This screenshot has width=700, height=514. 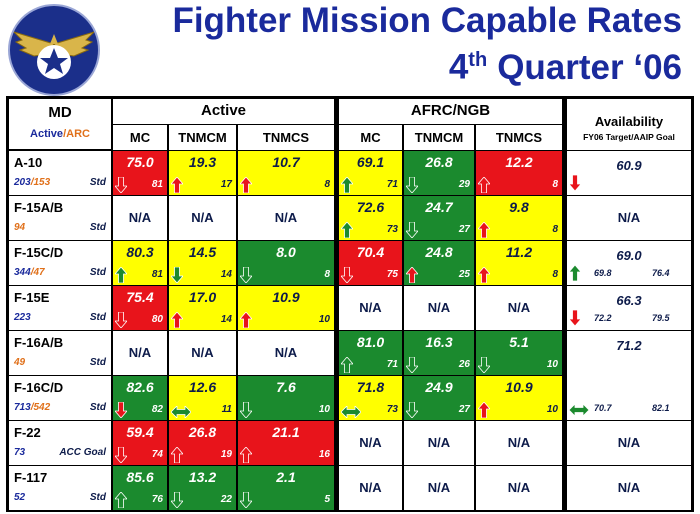 What do you see at coordinates (202, 387) in the screenshot?
I see `rate-value: 12.6` at bounding box center [202, 387].